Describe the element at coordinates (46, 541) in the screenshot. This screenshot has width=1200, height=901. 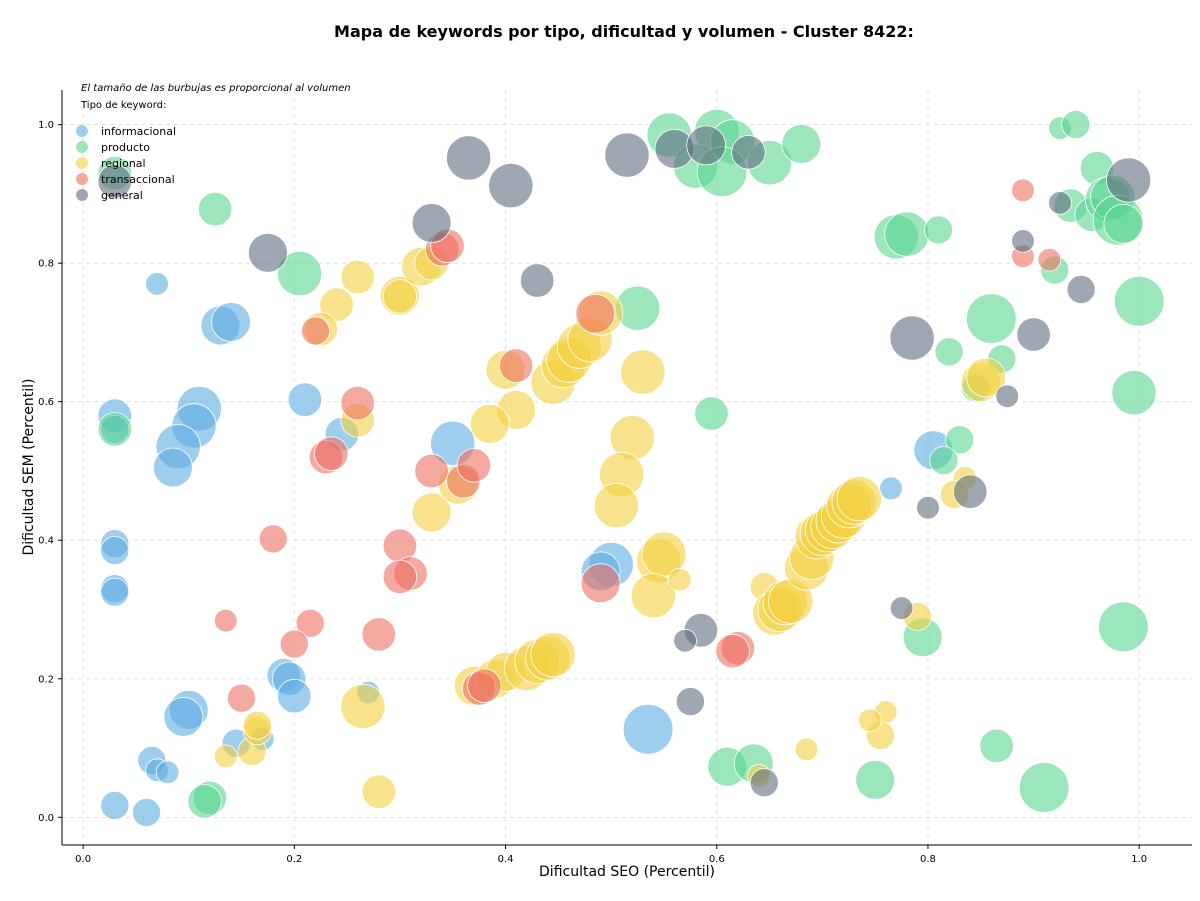
I see `y-tick-label: 0.4` at that location.